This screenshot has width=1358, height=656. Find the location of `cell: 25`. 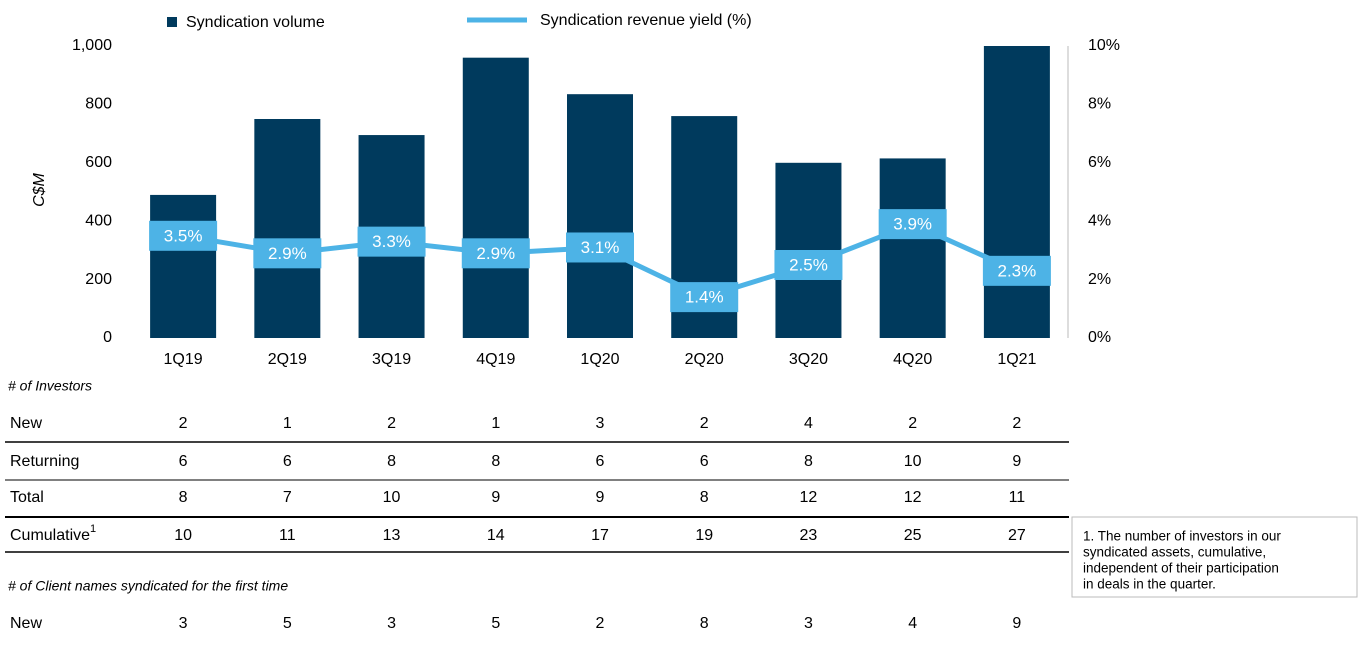

cell: 25 is located at coordinates (913, 535).